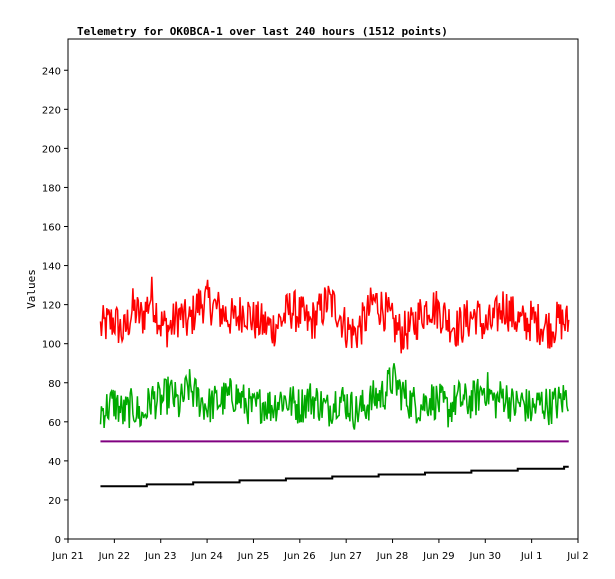 The height and width of the screenshot is (579, 615). Describe the element at coordinates (31, 289) in the screenshot. I see `y-axis-label: Values` at that location.